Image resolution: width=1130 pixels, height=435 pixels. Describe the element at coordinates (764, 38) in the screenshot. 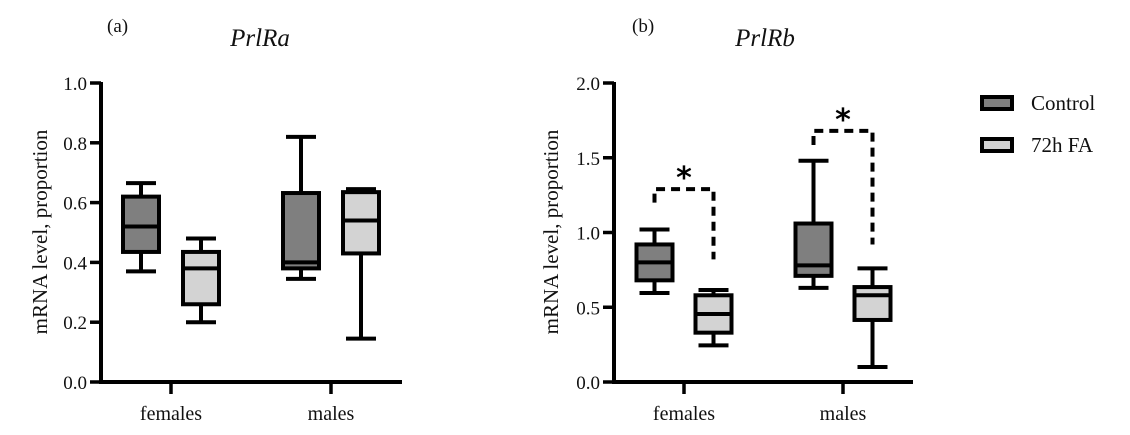

I see `panel-b-title: PrlRb` at that location.